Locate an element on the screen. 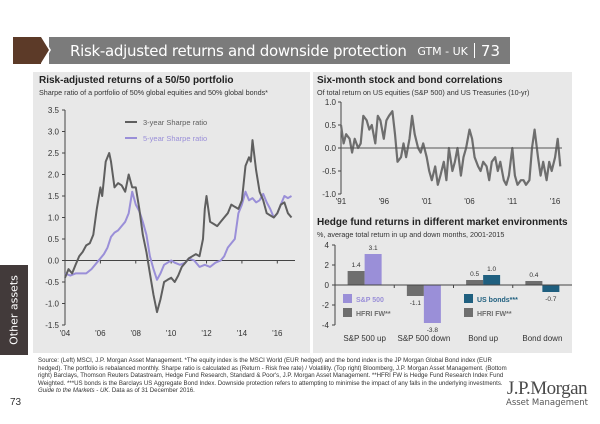  hedge-data-label: 1.0 is located at coordinates (491, 269).